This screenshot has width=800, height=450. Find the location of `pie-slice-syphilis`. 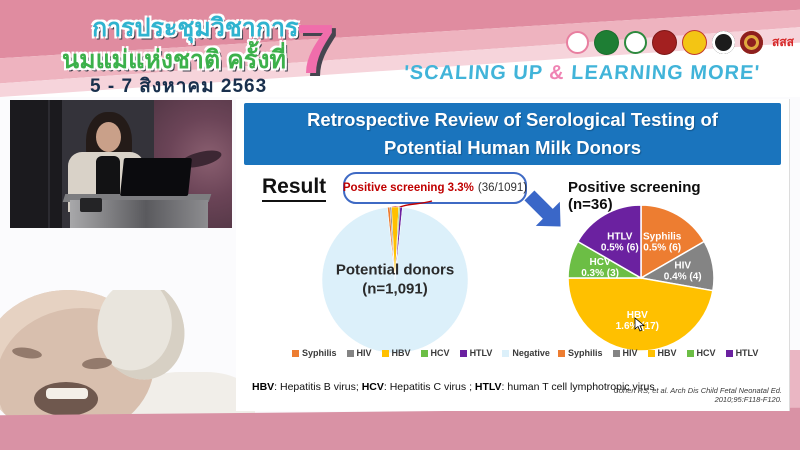

pie-slice-syphilis is located at coordinates (673, 242).